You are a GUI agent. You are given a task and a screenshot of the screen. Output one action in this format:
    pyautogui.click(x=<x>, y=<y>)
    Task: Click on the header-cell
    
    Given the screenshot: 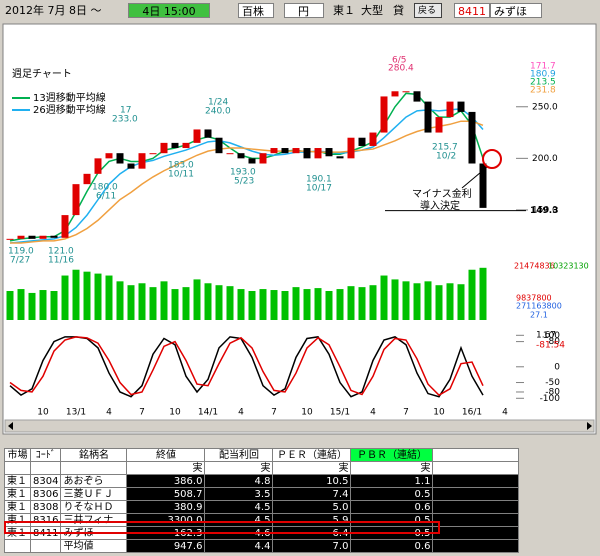 What is the action you would take?
    pyautogui.click(x=476, y=455)
    